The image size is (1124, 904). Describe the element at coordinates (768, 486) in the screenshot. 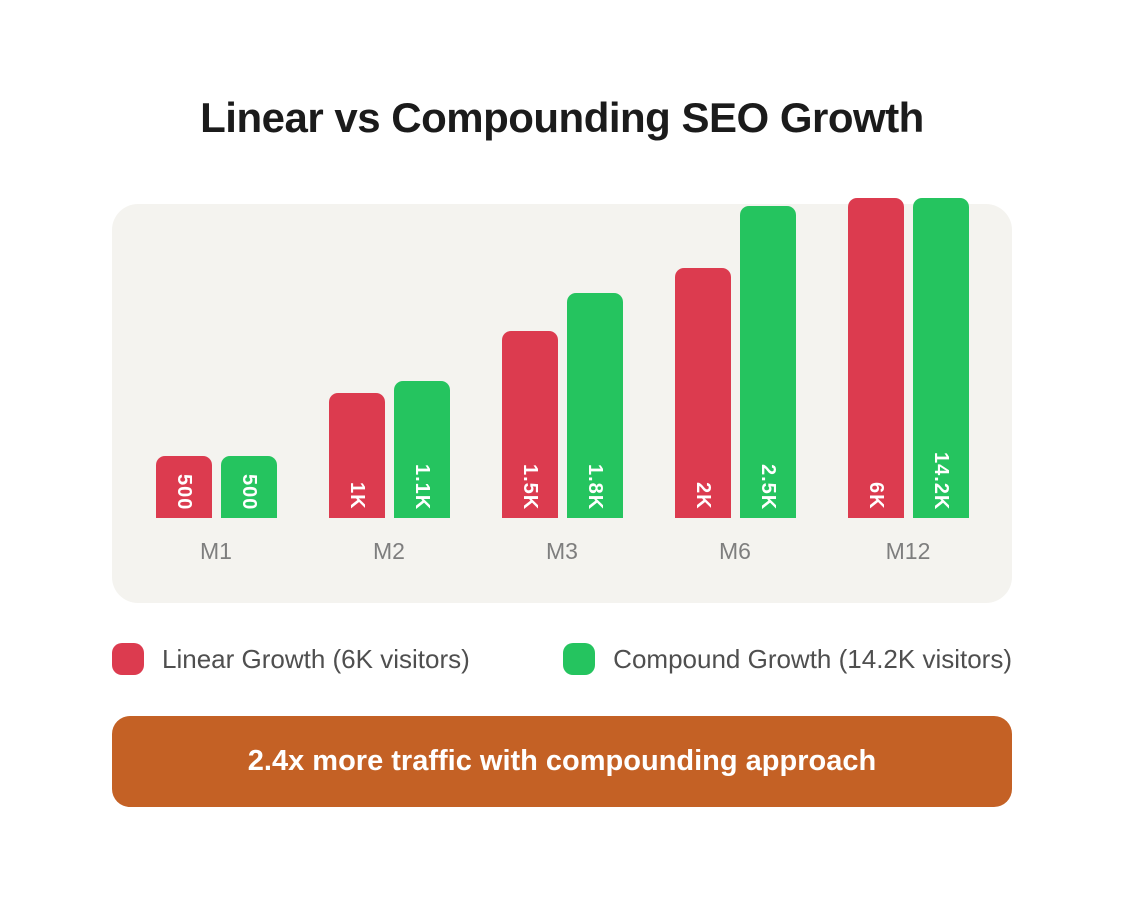

I see `bar-value-label-compound-growth-m6: 2.5K` at that location.